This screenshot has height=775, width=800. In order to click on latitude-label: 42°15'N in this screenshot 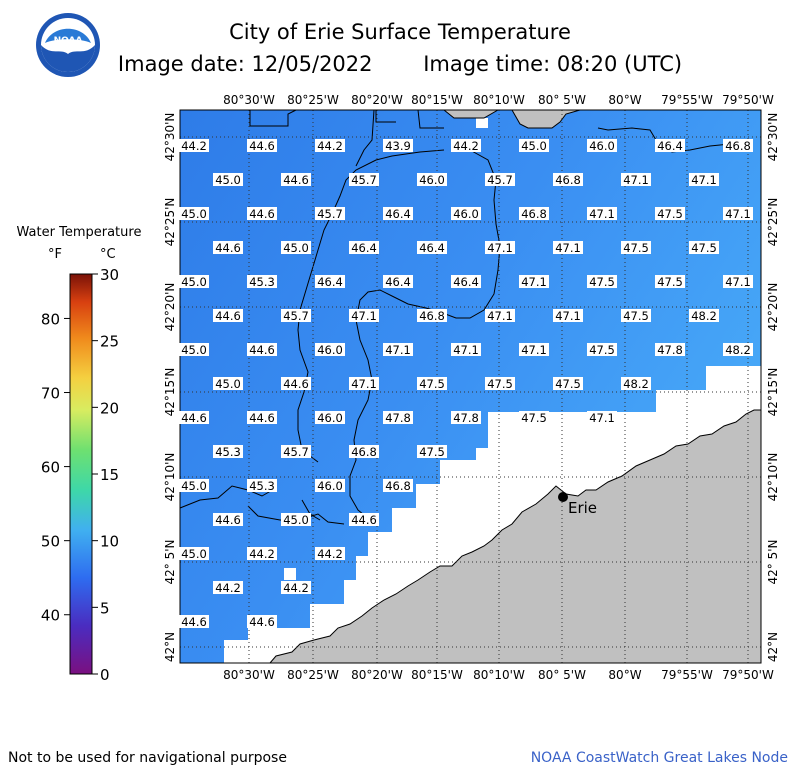, I will do `click(773, 392)`.